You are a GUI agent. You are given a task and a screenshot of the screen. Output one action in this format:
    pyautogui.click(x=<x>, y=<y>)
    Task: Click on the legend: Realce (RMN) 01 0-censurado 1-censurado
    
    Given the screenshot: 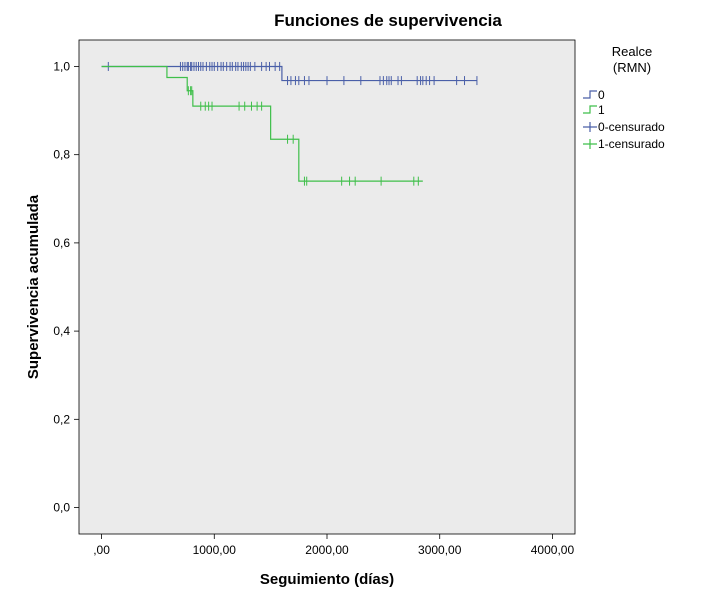 What is the action you would take?
    pyautogui.click(x=624, y=97)
    